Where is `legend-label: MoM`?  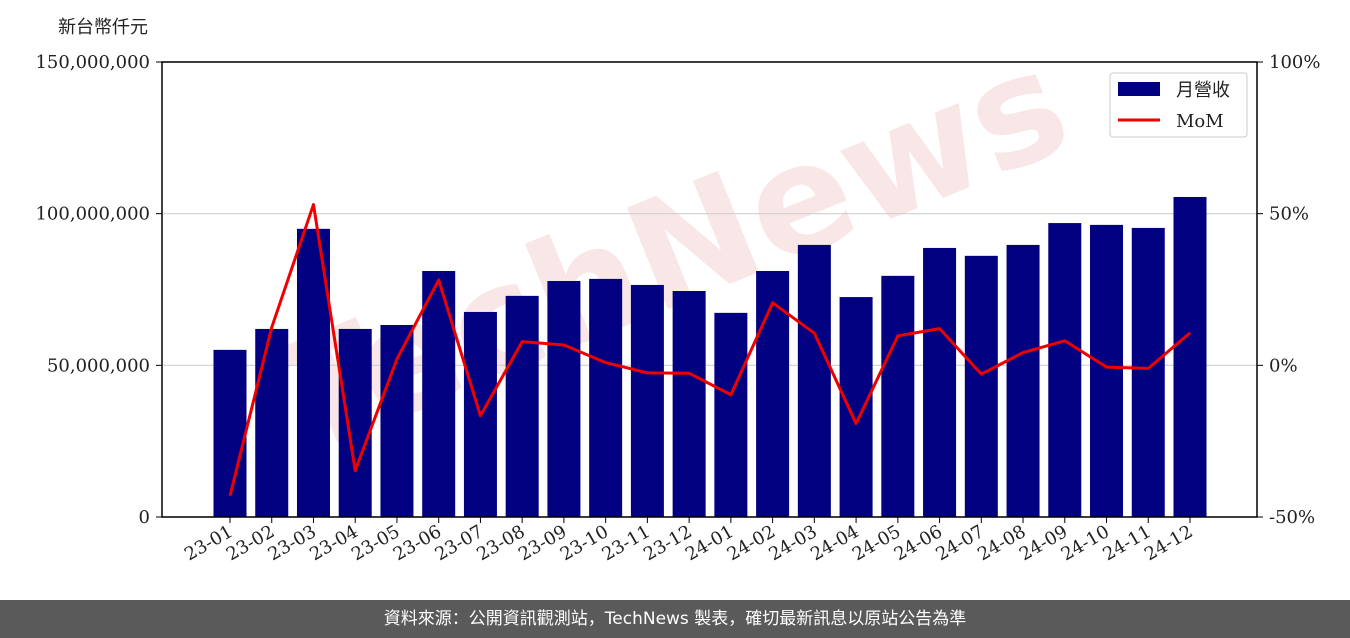 legend-label: MoM is located at coordinates (1200, 121).